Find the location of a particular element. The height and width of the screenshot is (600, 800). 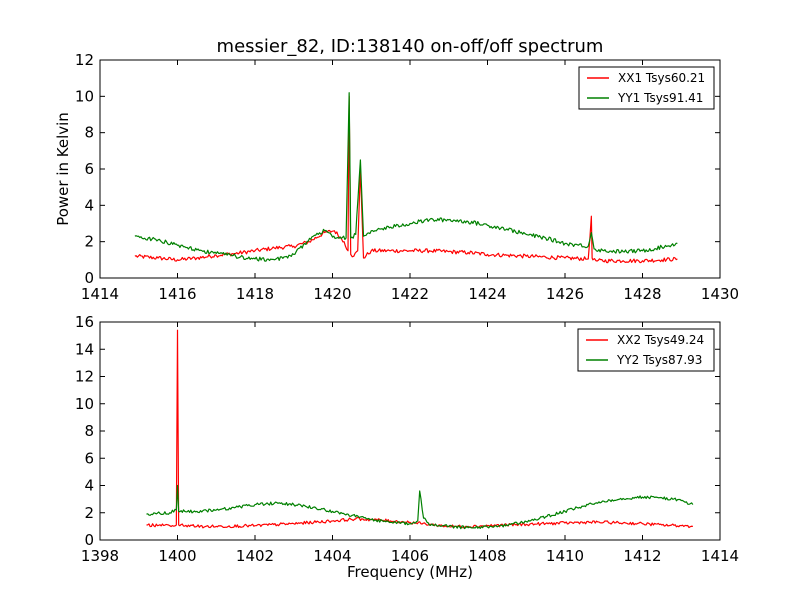

x-tick-label: 1410 is located at coordinates (565, 556).